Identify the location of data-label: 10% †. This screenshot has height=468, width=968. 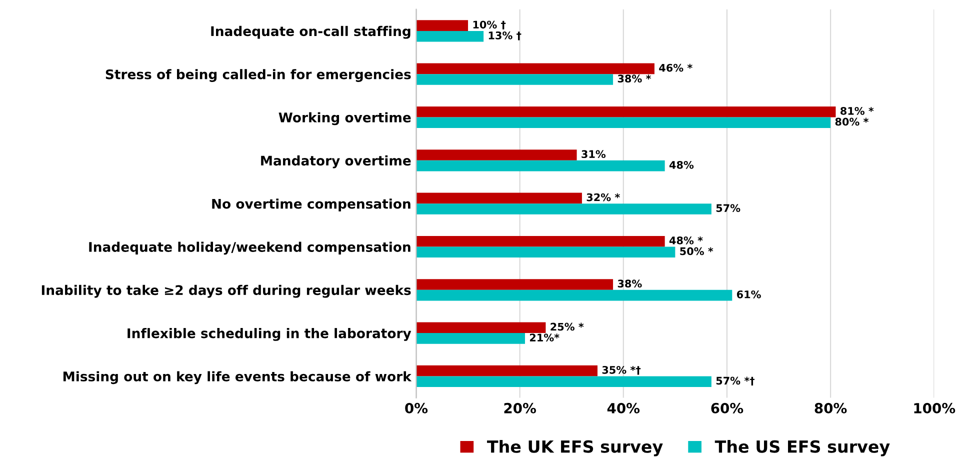
(489, 25).